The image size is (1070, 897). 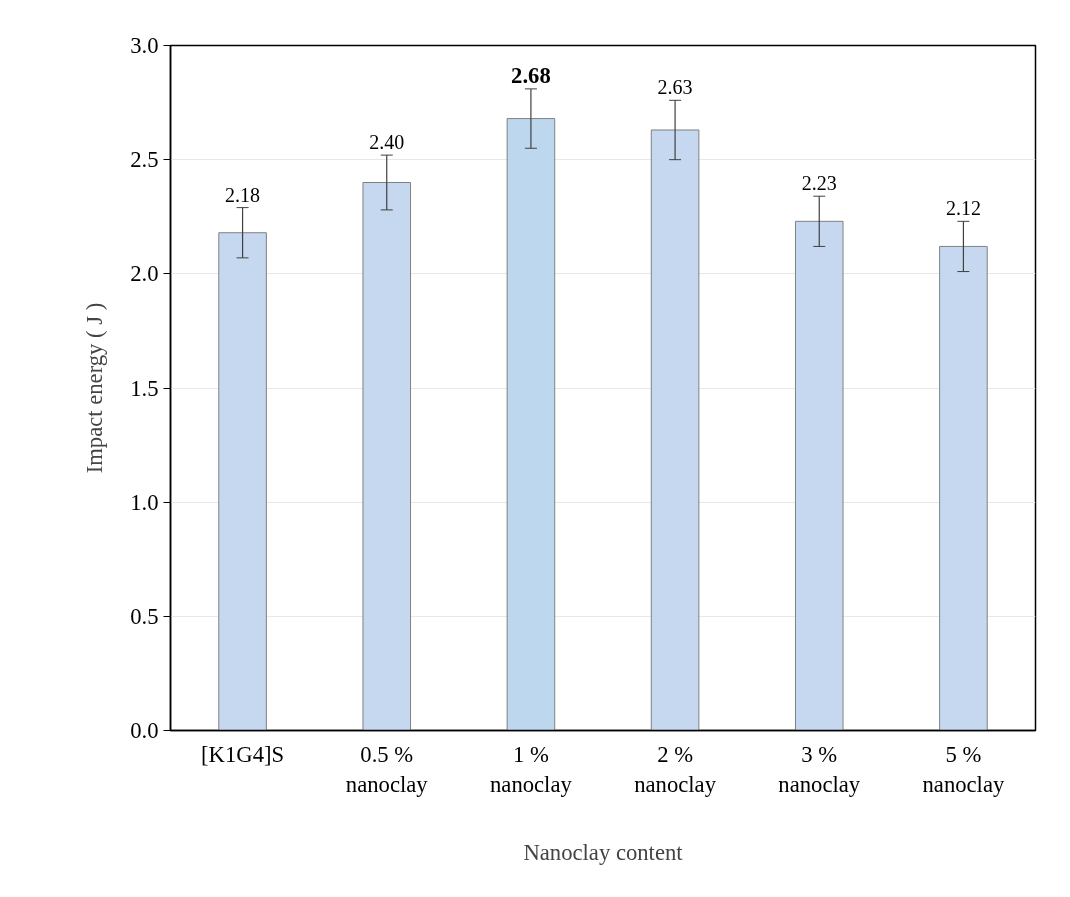 What do you see at coordinates (531, 769) in the screenshot?
I see `x-tick-label: 1 % nanoclay` at bounding box center [531, 769].